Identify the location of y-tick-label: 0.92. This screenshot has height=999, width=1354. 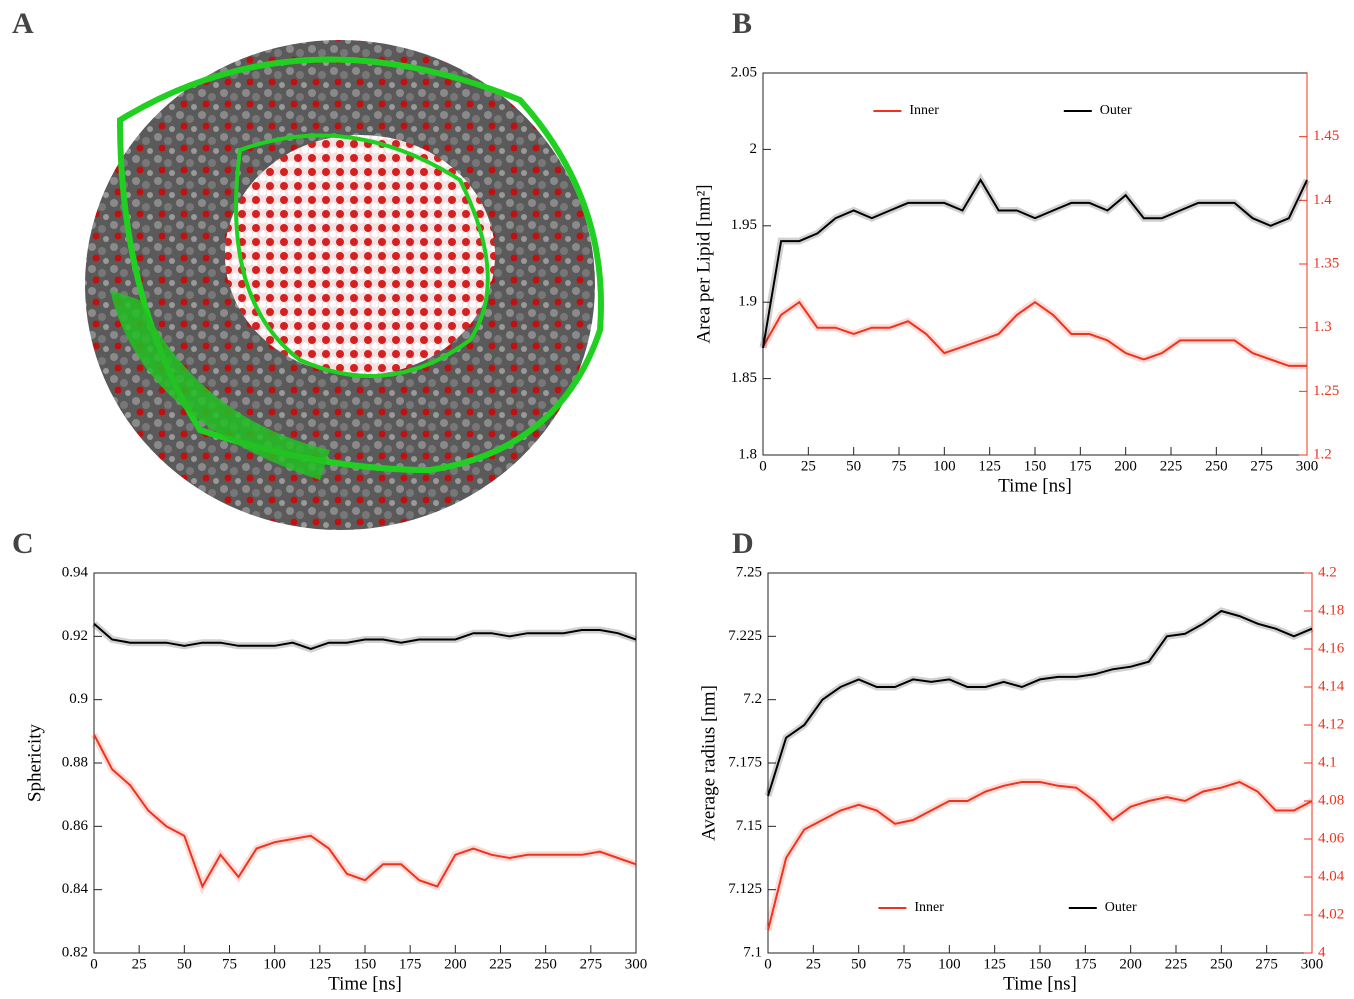
(75, 636).